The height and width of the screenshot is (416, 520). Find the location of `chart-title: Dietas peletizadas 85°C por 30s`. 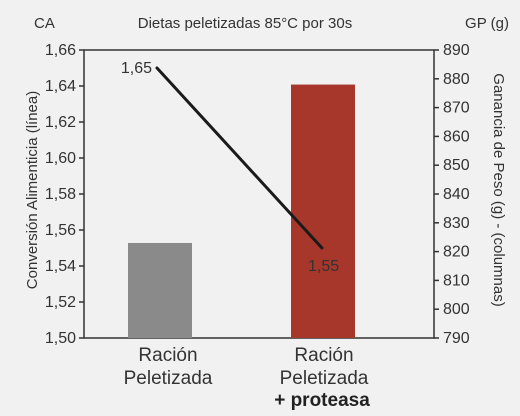

chart-title: Dietas peletizadas 85°C por 30s is located at coordinates (245, 23).